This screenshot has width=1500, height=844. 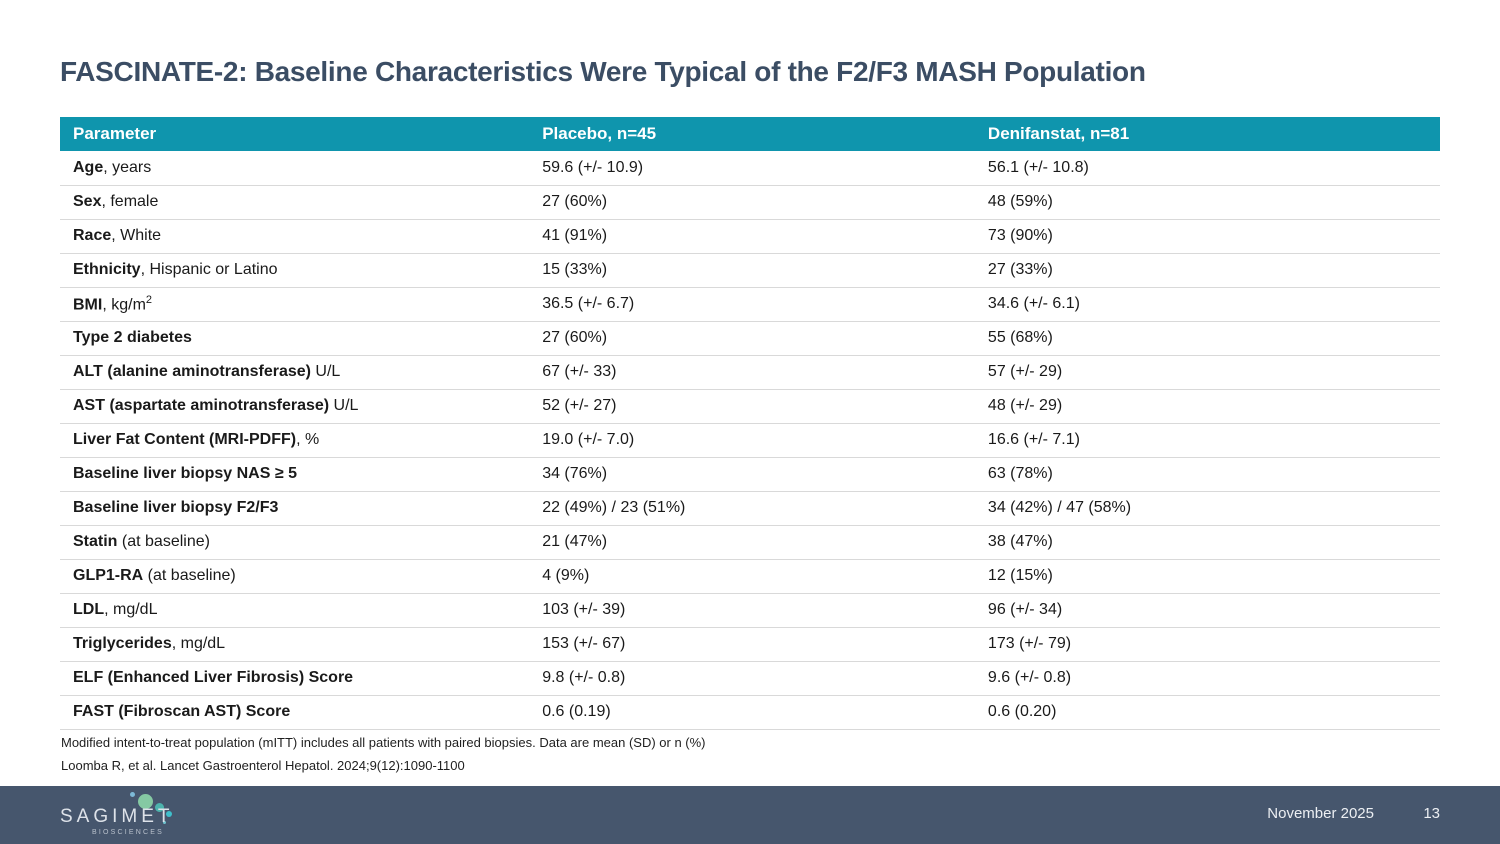 I want to click on parameter-cell: Type 2 diabetes, so click(x=295, y=338).